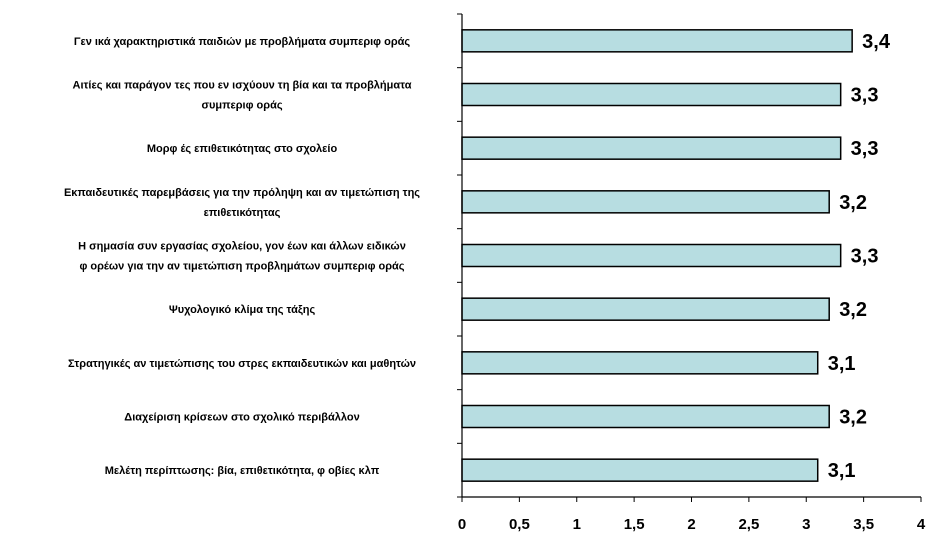 Image resolution: width=926 pixels, height=543 pixels. Describe the element at coordinates (863, 524) in the screenshot. I see `x-tick-label: 3,5` at that location.